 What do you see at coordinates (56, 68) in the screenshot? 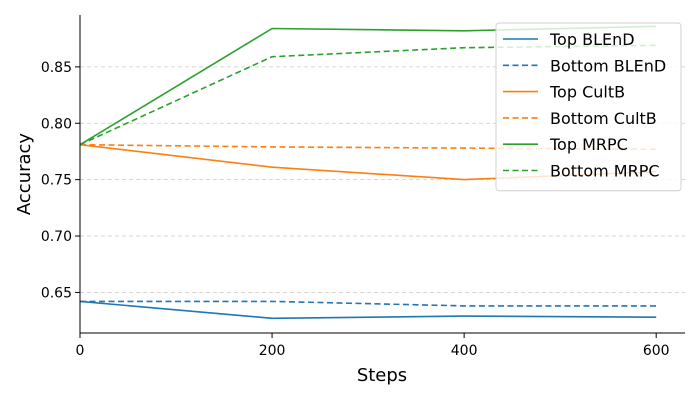
I see `y-tick-label: 0.85` at bounding box center [56, 68].